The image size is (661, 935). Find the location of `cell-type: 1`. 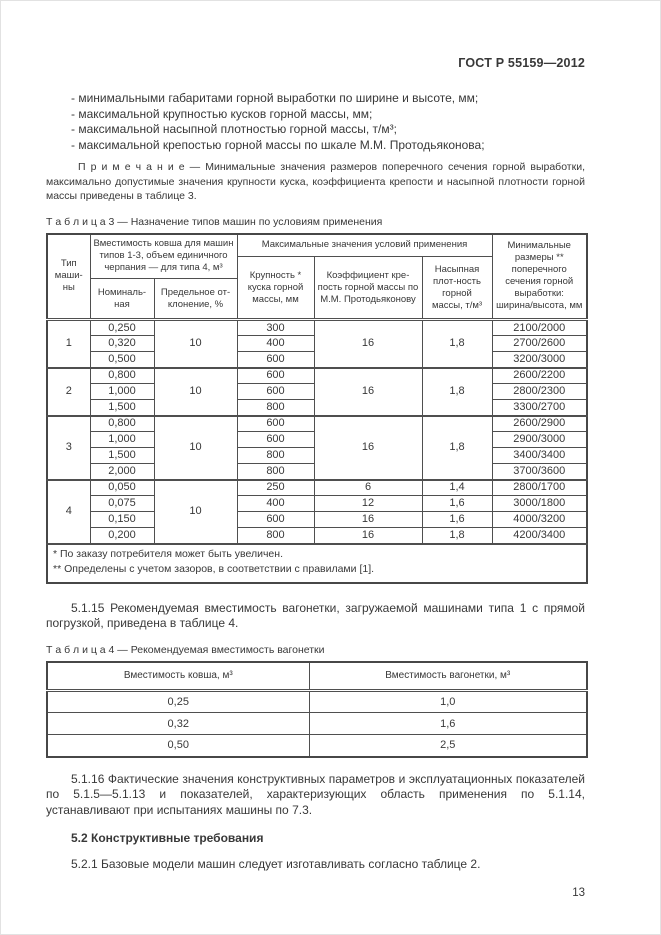

cell-type: 1 is located at coordinates (68, 343).